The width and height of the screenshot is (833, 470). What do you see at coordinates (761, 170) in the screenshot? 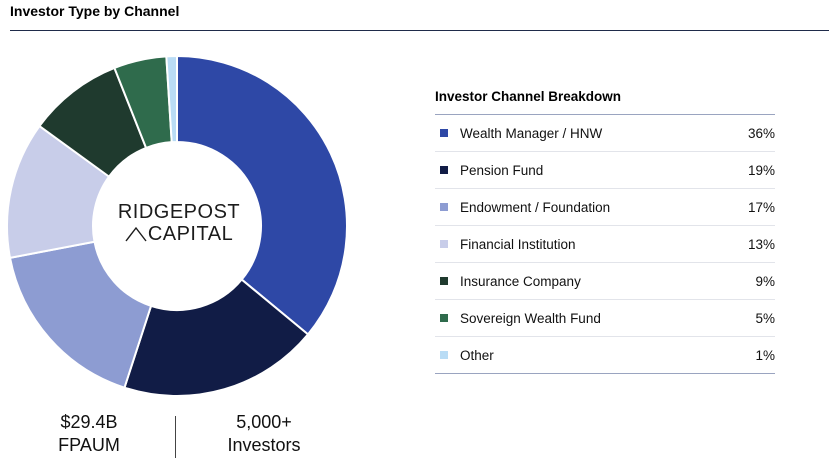
I see `row-value: 19%` at bounding box center [761, 170].